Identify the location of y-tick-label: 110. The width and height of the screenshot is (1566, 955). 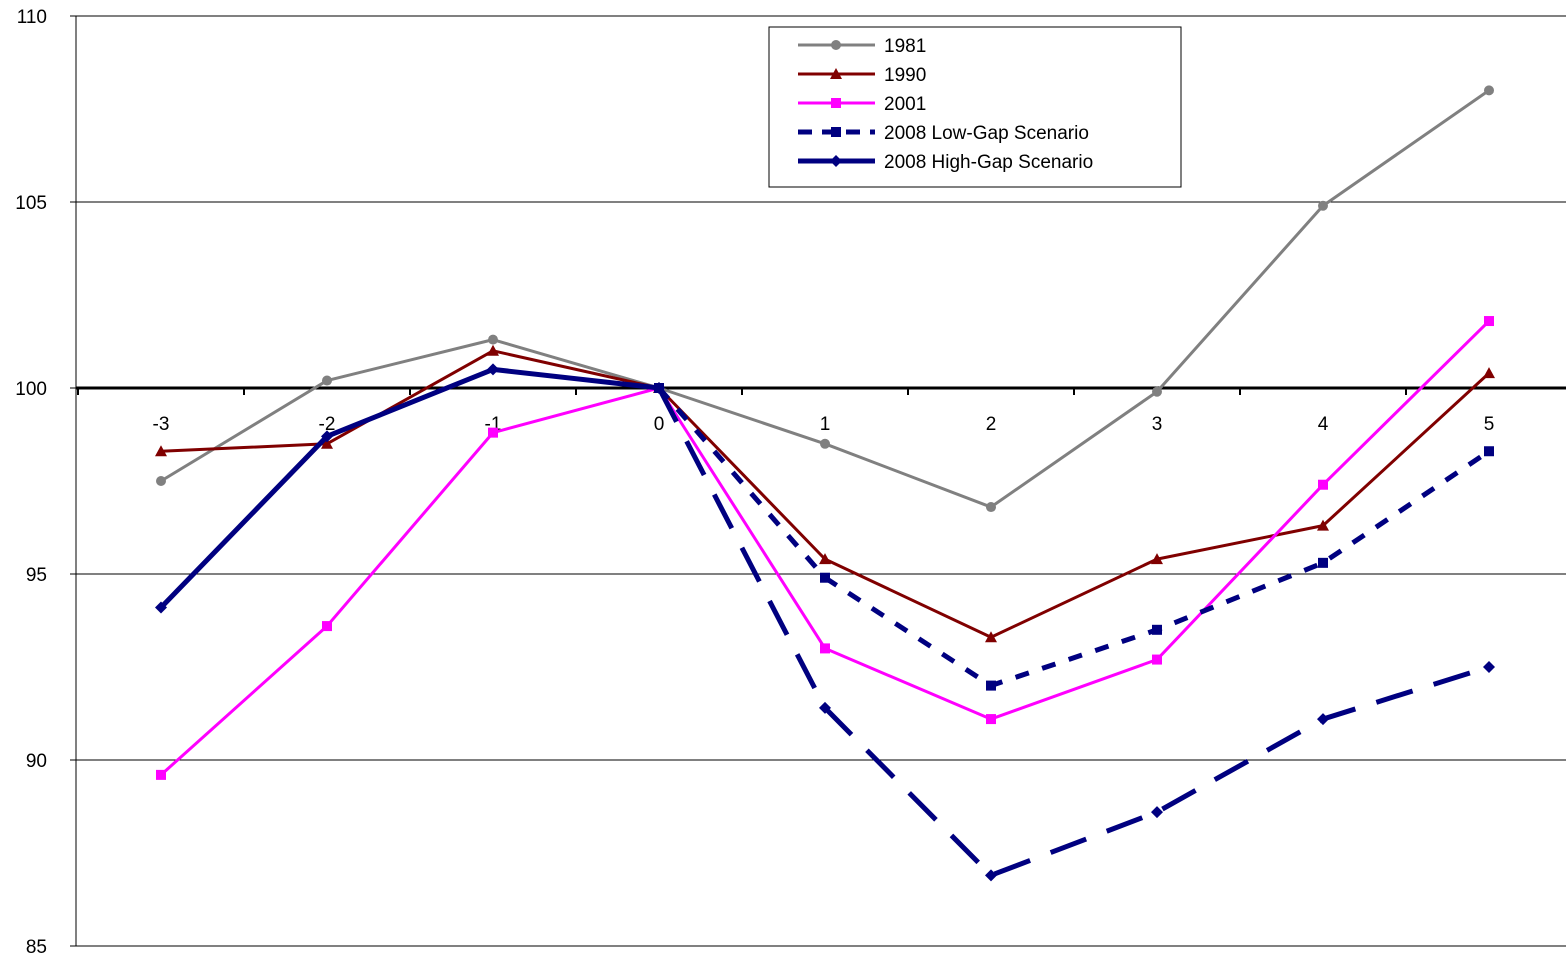
(32, 17).